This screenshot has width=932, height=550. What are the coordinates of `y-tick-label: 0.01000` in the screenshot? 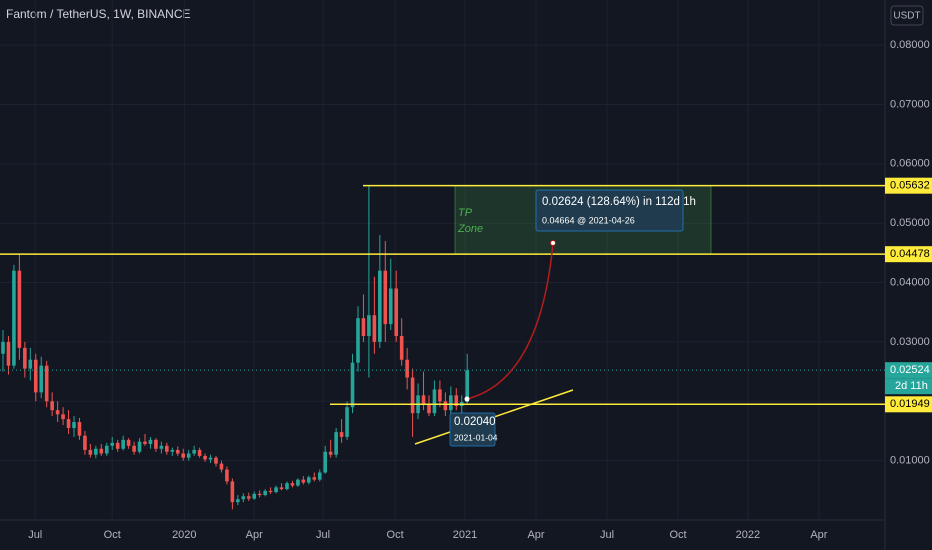 It's located at (910, 461).